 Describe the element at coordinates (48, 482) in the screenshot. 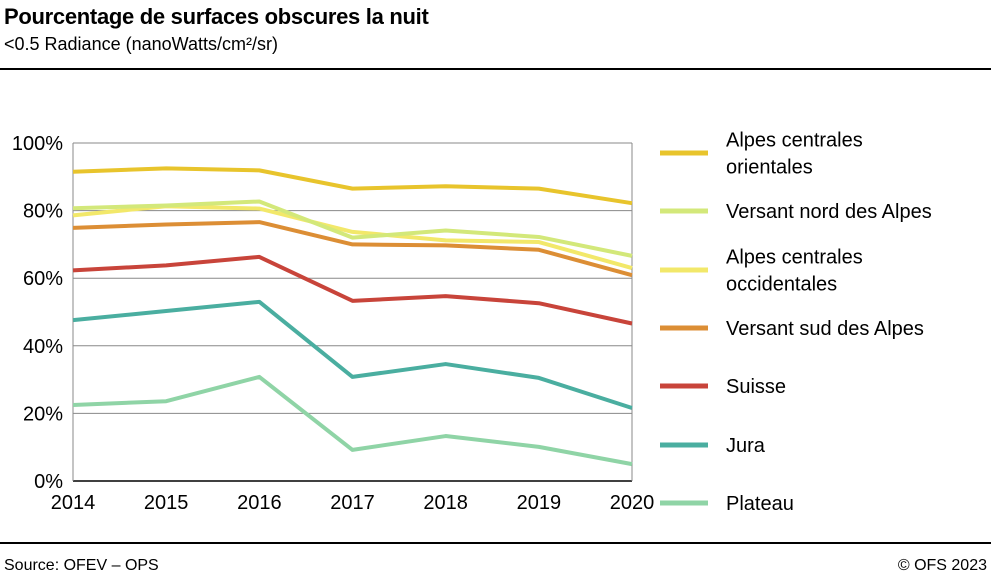

I see `y-tick-label: 0%` at that location.